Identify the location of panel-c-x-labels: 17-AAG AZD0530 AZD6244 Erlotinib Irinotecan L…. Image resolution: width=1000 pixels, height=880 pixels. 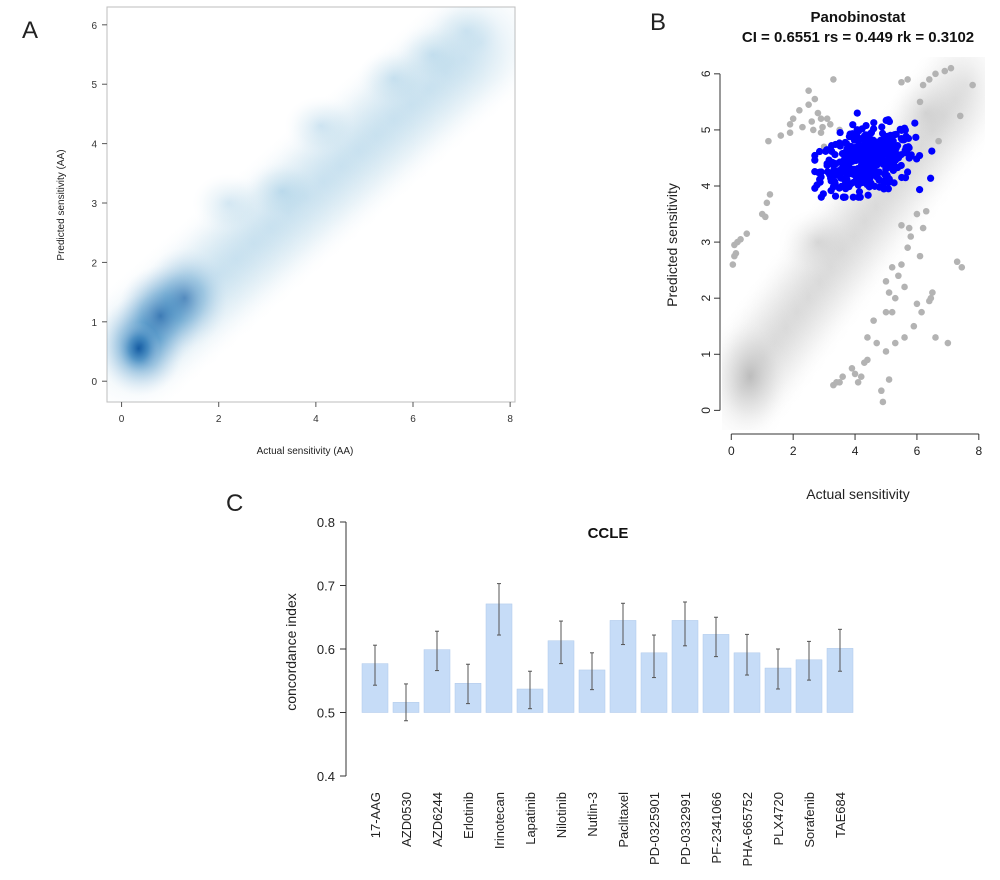
(608, 829).